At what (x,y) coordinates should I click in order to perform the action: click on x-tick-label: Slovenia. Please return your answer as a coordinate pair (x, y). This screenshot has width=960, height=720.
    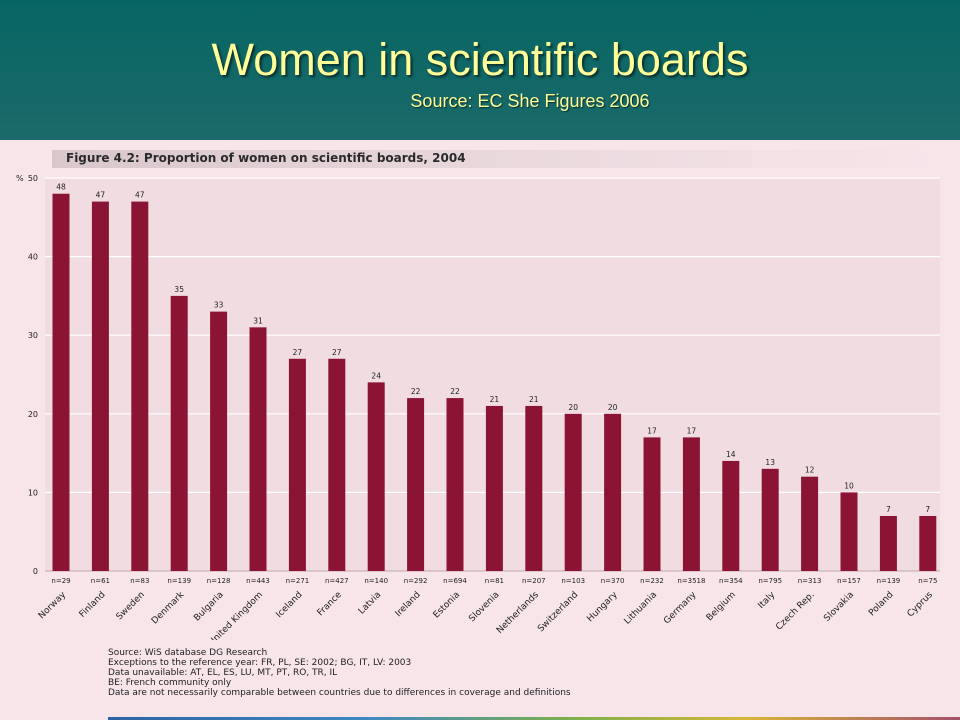
    Looking at the image, I should click on (484, 607).